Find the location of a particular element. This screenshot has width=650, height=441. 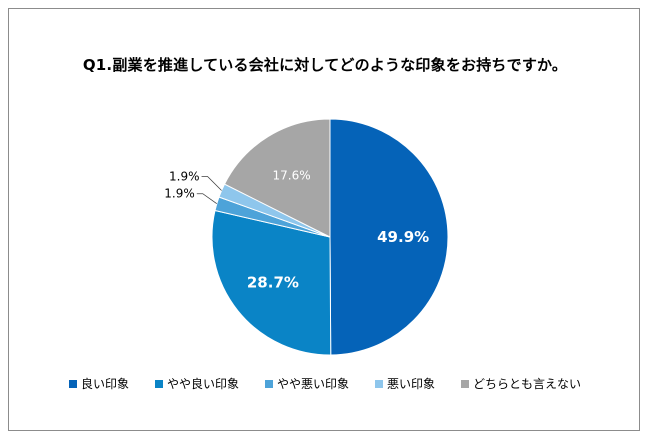

legend-item-neutral: どちらとも言えない is located at coordinates (521, 383).